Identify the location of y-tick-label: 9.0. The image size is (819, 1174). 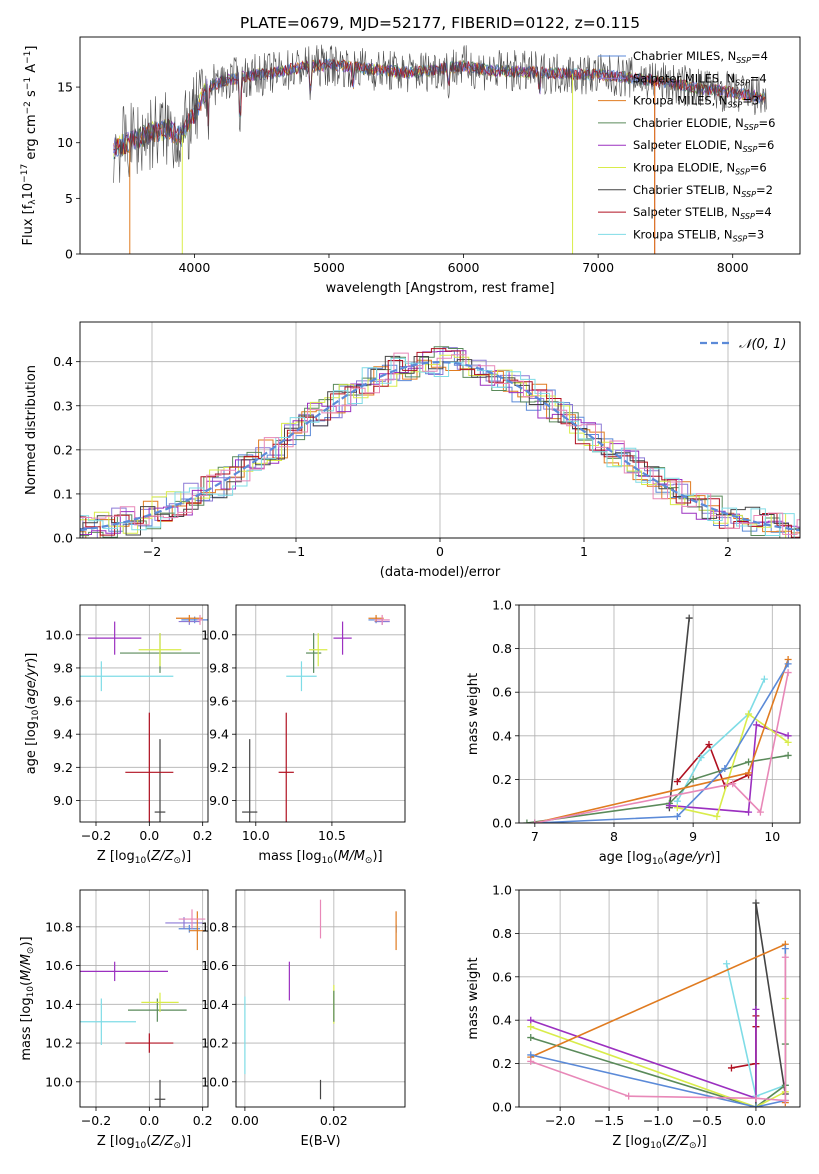
(63, 800).